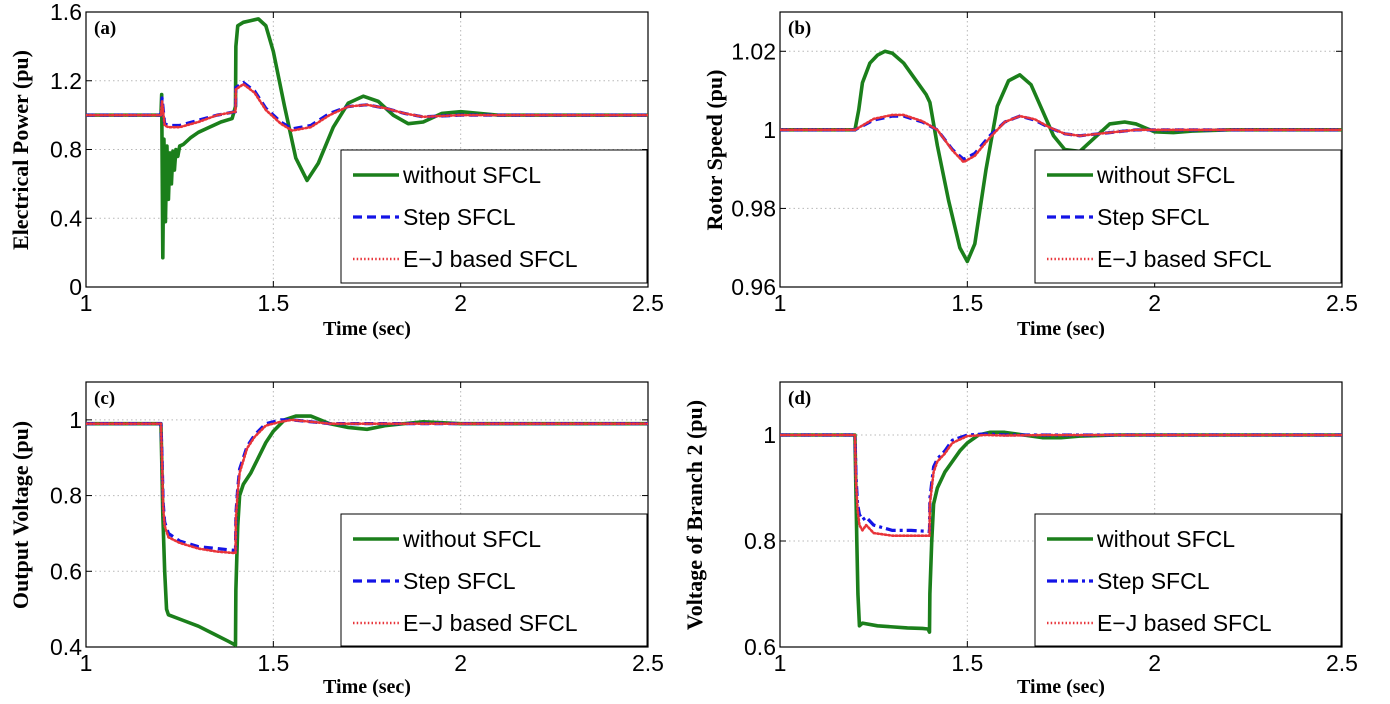 Image resolution: width=1390 pixels, height=704 pixels. I want to click on y-tick-label: 1.2, so click(66, 81).